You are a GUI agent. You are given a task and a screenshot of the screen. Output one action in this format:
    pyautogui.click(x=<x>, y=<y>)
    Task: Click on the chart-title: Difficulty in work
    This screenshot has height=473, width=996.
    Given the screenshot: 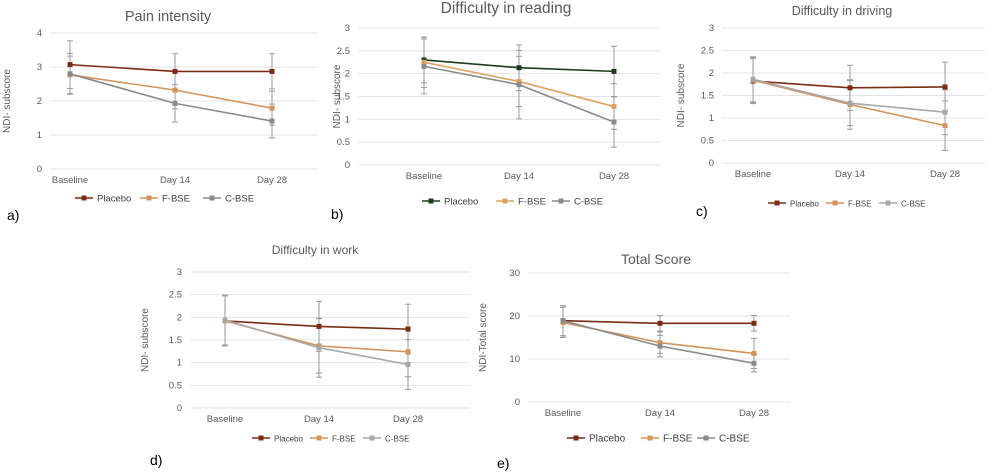 What is the action you would take?
    pyautogui.click(x=315, y=250)
    